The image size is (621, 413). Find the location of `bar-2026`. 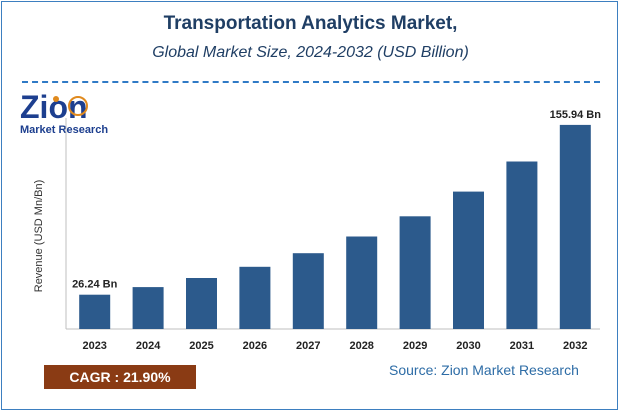

bar-2026 is located at coordinates (255, 297).